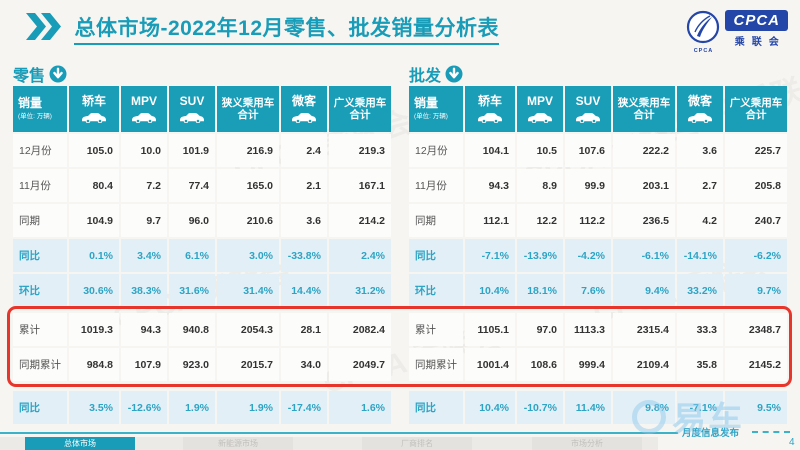  I want to click on footer-tab-2: 厂商排名, so click(417, 443).